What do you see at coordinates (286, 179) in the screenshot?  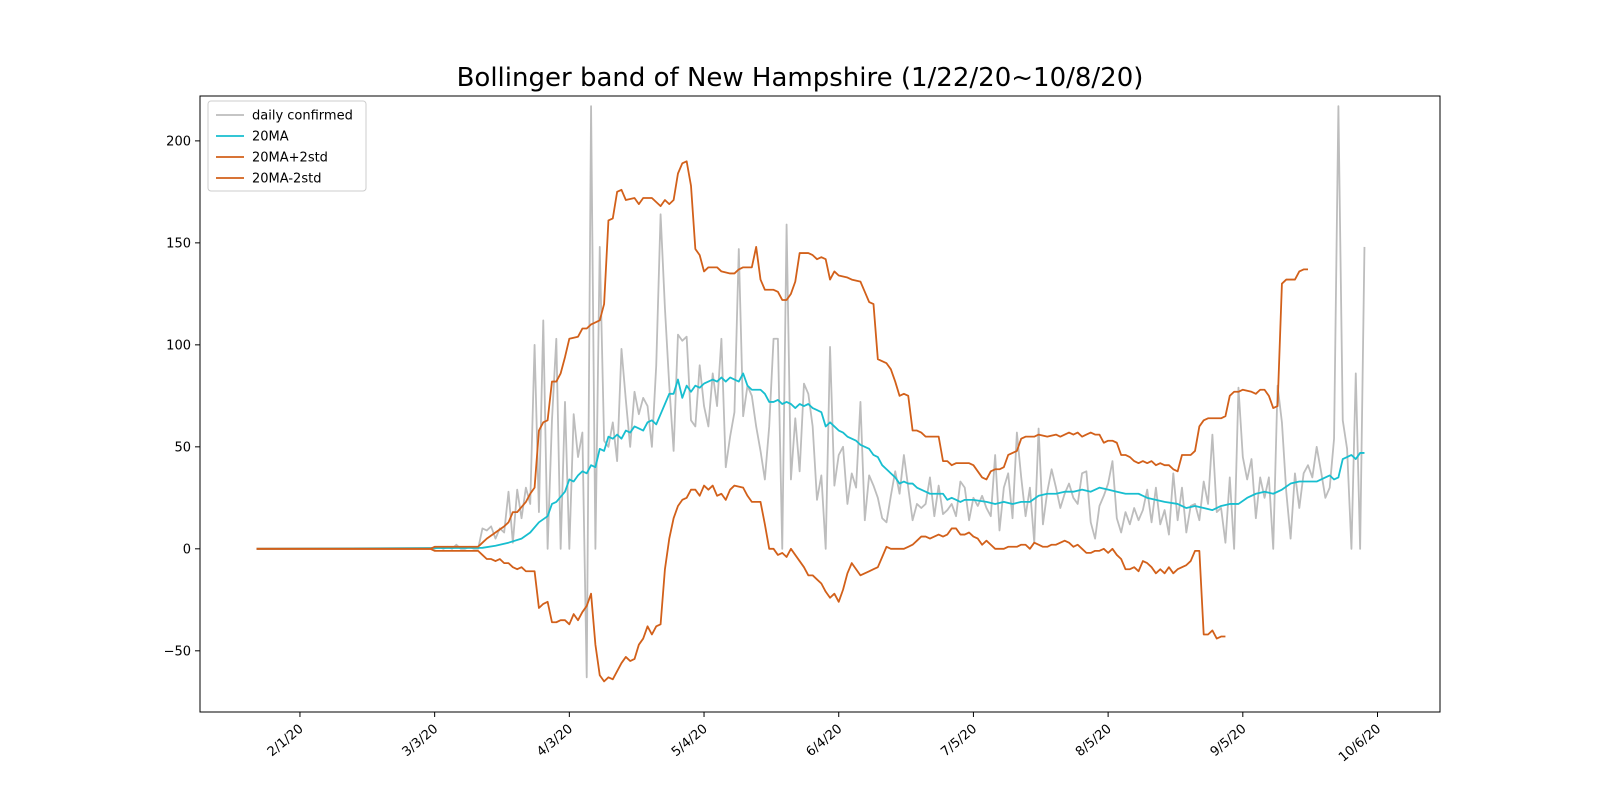 I see `legend-label: 20MA-2std` at bounding box center [286, 179].